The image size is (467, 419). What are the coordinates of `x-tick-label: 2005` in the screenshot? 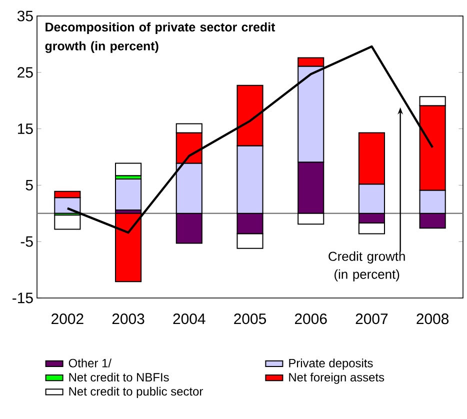 It's located at (250, 319).